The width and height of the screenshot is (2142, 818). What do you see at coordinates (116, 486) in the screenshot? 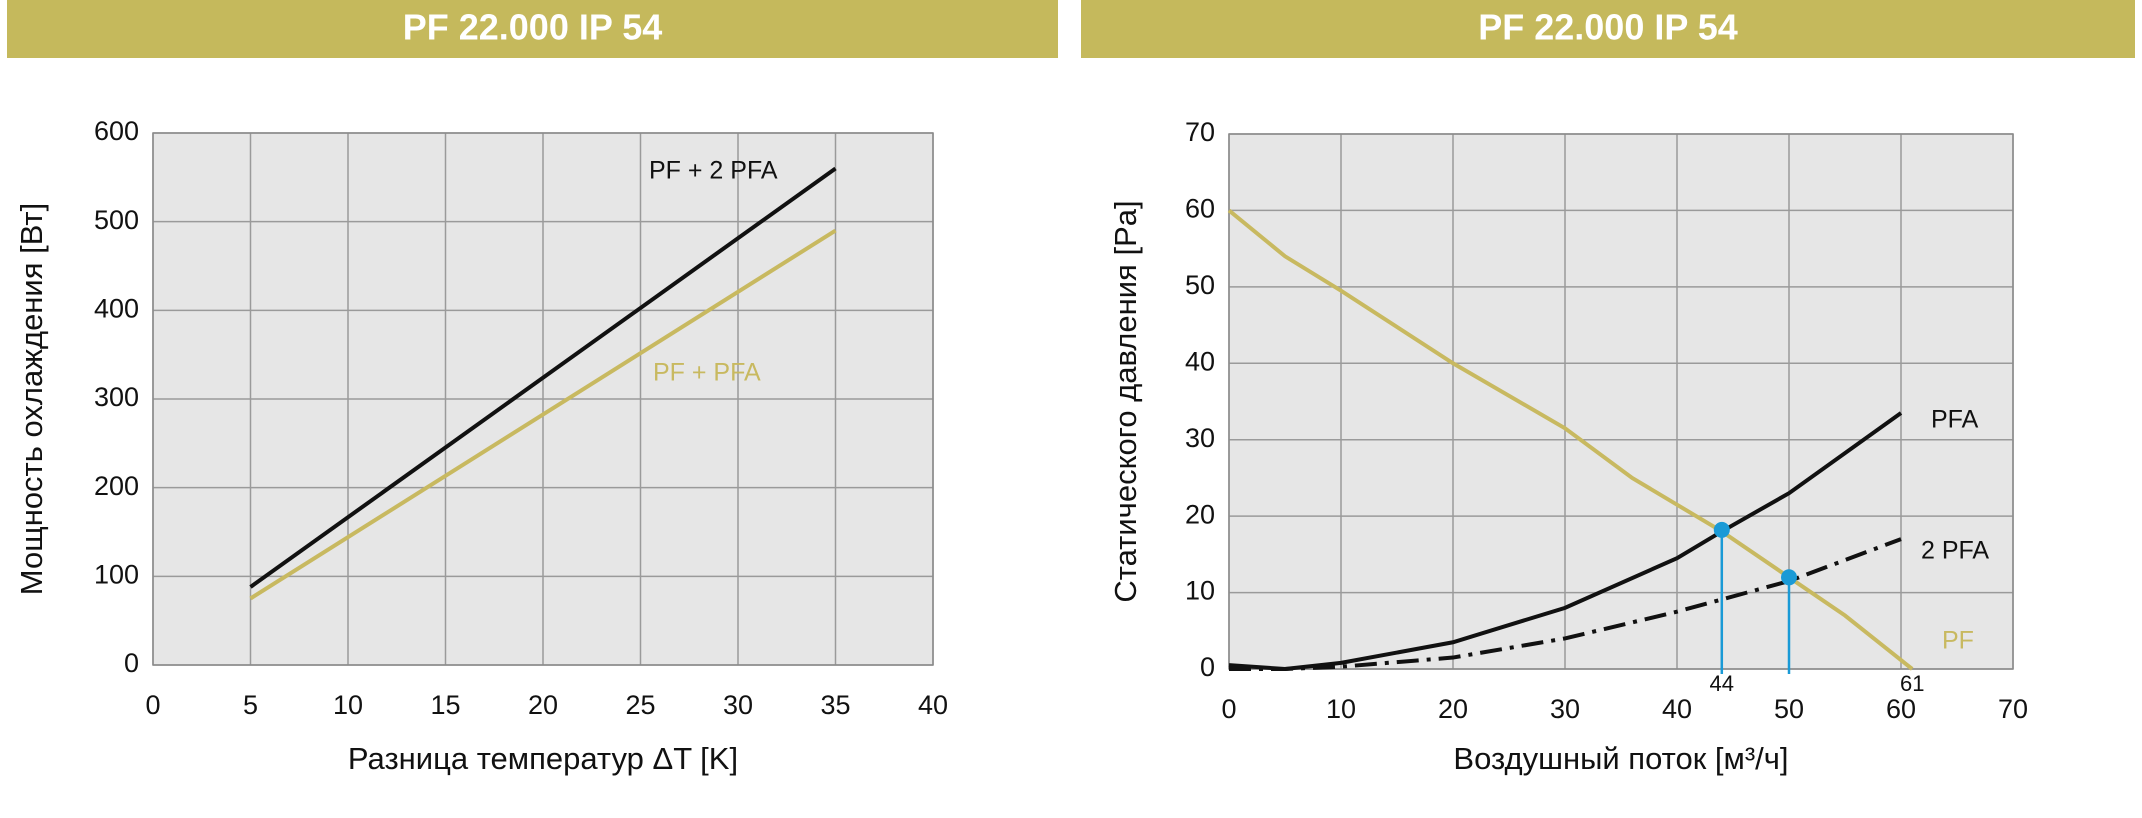
I see `y-tick-label: 200` at bounding box center [116, 486].